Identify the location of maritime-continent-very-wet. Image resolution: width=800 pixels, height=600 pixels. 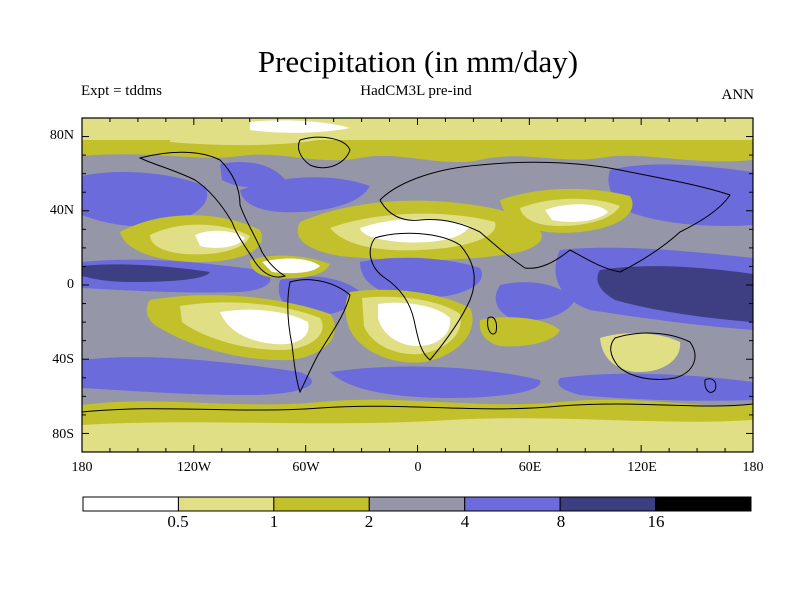
(675, 294).